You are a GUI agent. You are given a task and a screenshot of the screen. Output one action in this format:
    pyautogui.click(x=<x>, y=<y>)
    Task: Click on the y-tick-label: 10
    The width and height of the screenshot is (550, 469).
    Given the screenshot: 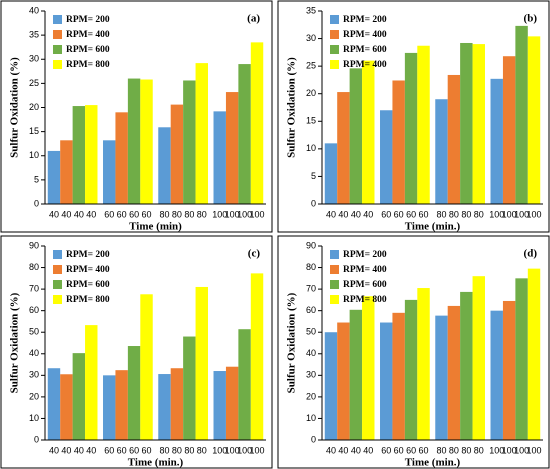 What is the action you would take?
    pyautogui.click(x=34, y=155)
    